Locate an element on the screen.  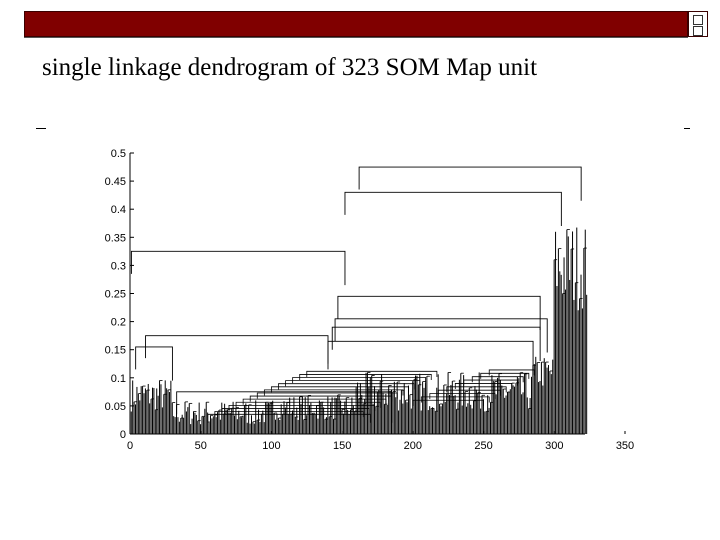
x-tick-label: 150 is located at coordinates (342, 446).